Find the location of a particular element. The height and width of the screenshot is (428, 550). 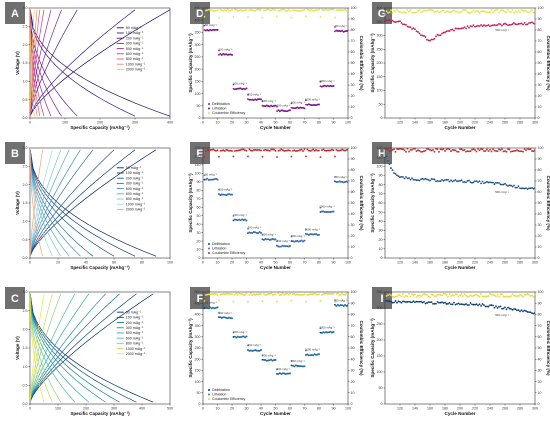

data-point-delithiation is located at coordinates (219, 54).